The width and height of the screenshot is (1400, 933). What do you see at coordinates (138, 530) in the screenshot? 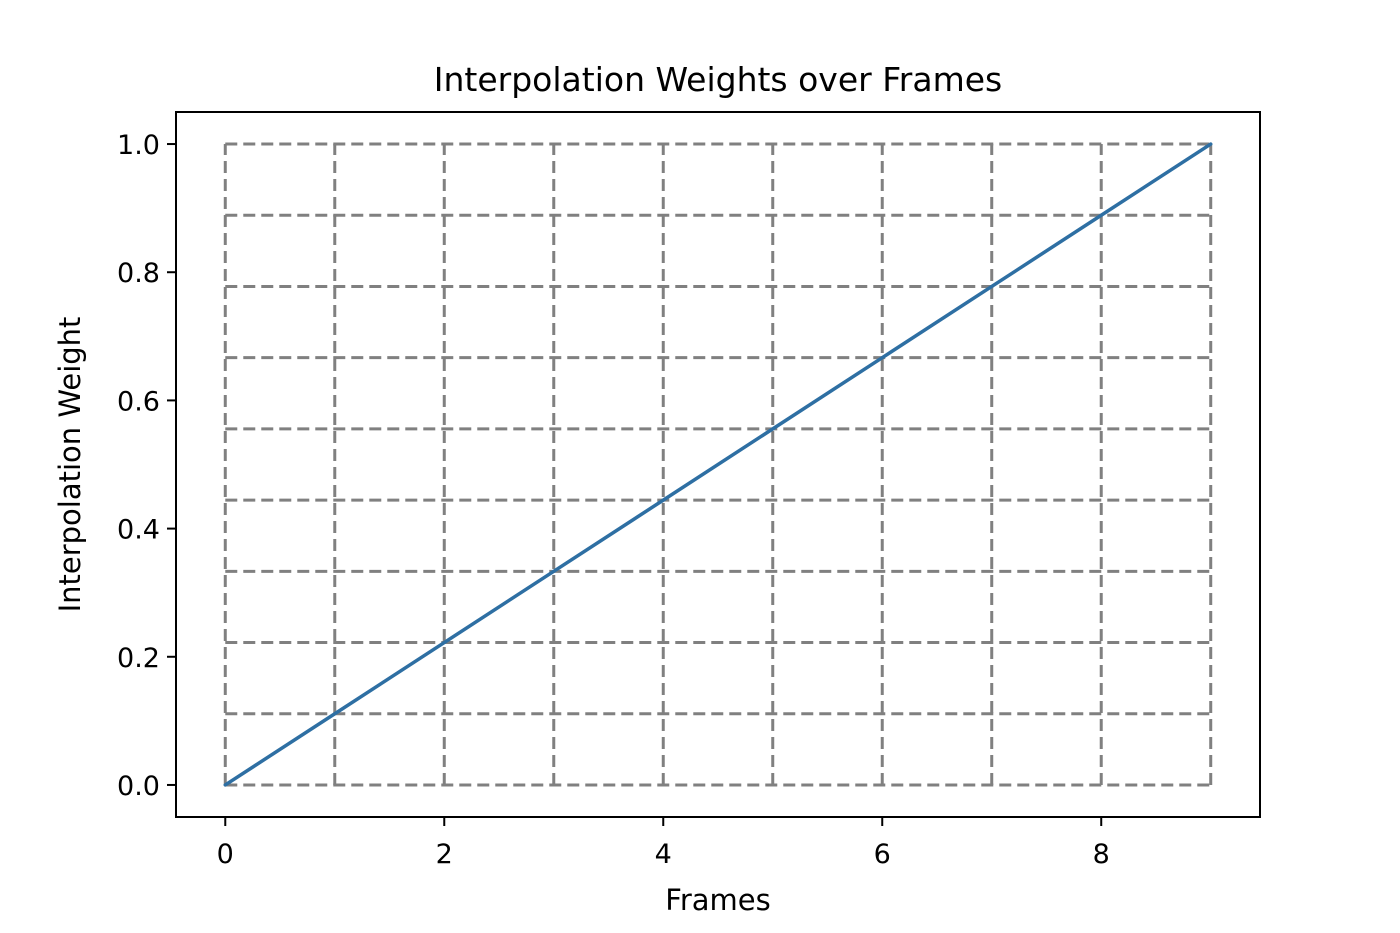
I see `y-tick-label: 0.4` at bounding box center [138, 530].